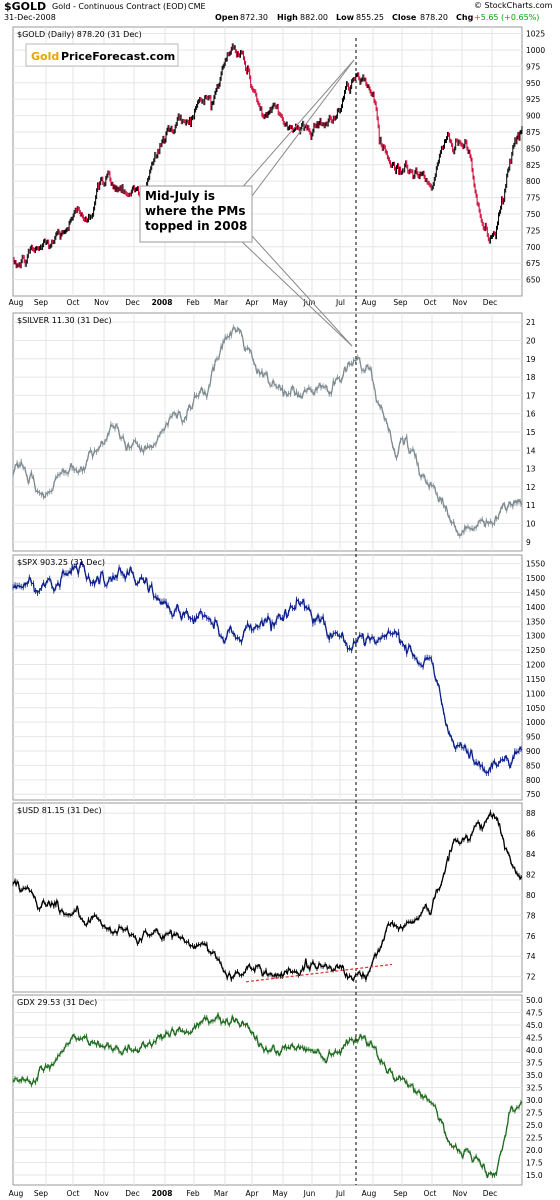  I want to click on panel-title: GDX 29.53 (31 Dec), so click(57, 1002).